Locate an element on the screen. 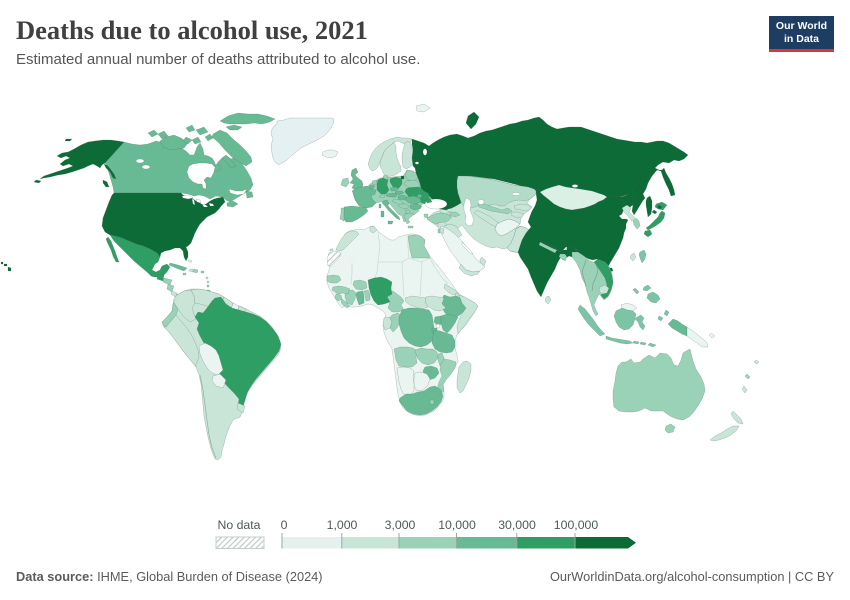  svg-text: 30,000 is located at coordinates (517, 525).